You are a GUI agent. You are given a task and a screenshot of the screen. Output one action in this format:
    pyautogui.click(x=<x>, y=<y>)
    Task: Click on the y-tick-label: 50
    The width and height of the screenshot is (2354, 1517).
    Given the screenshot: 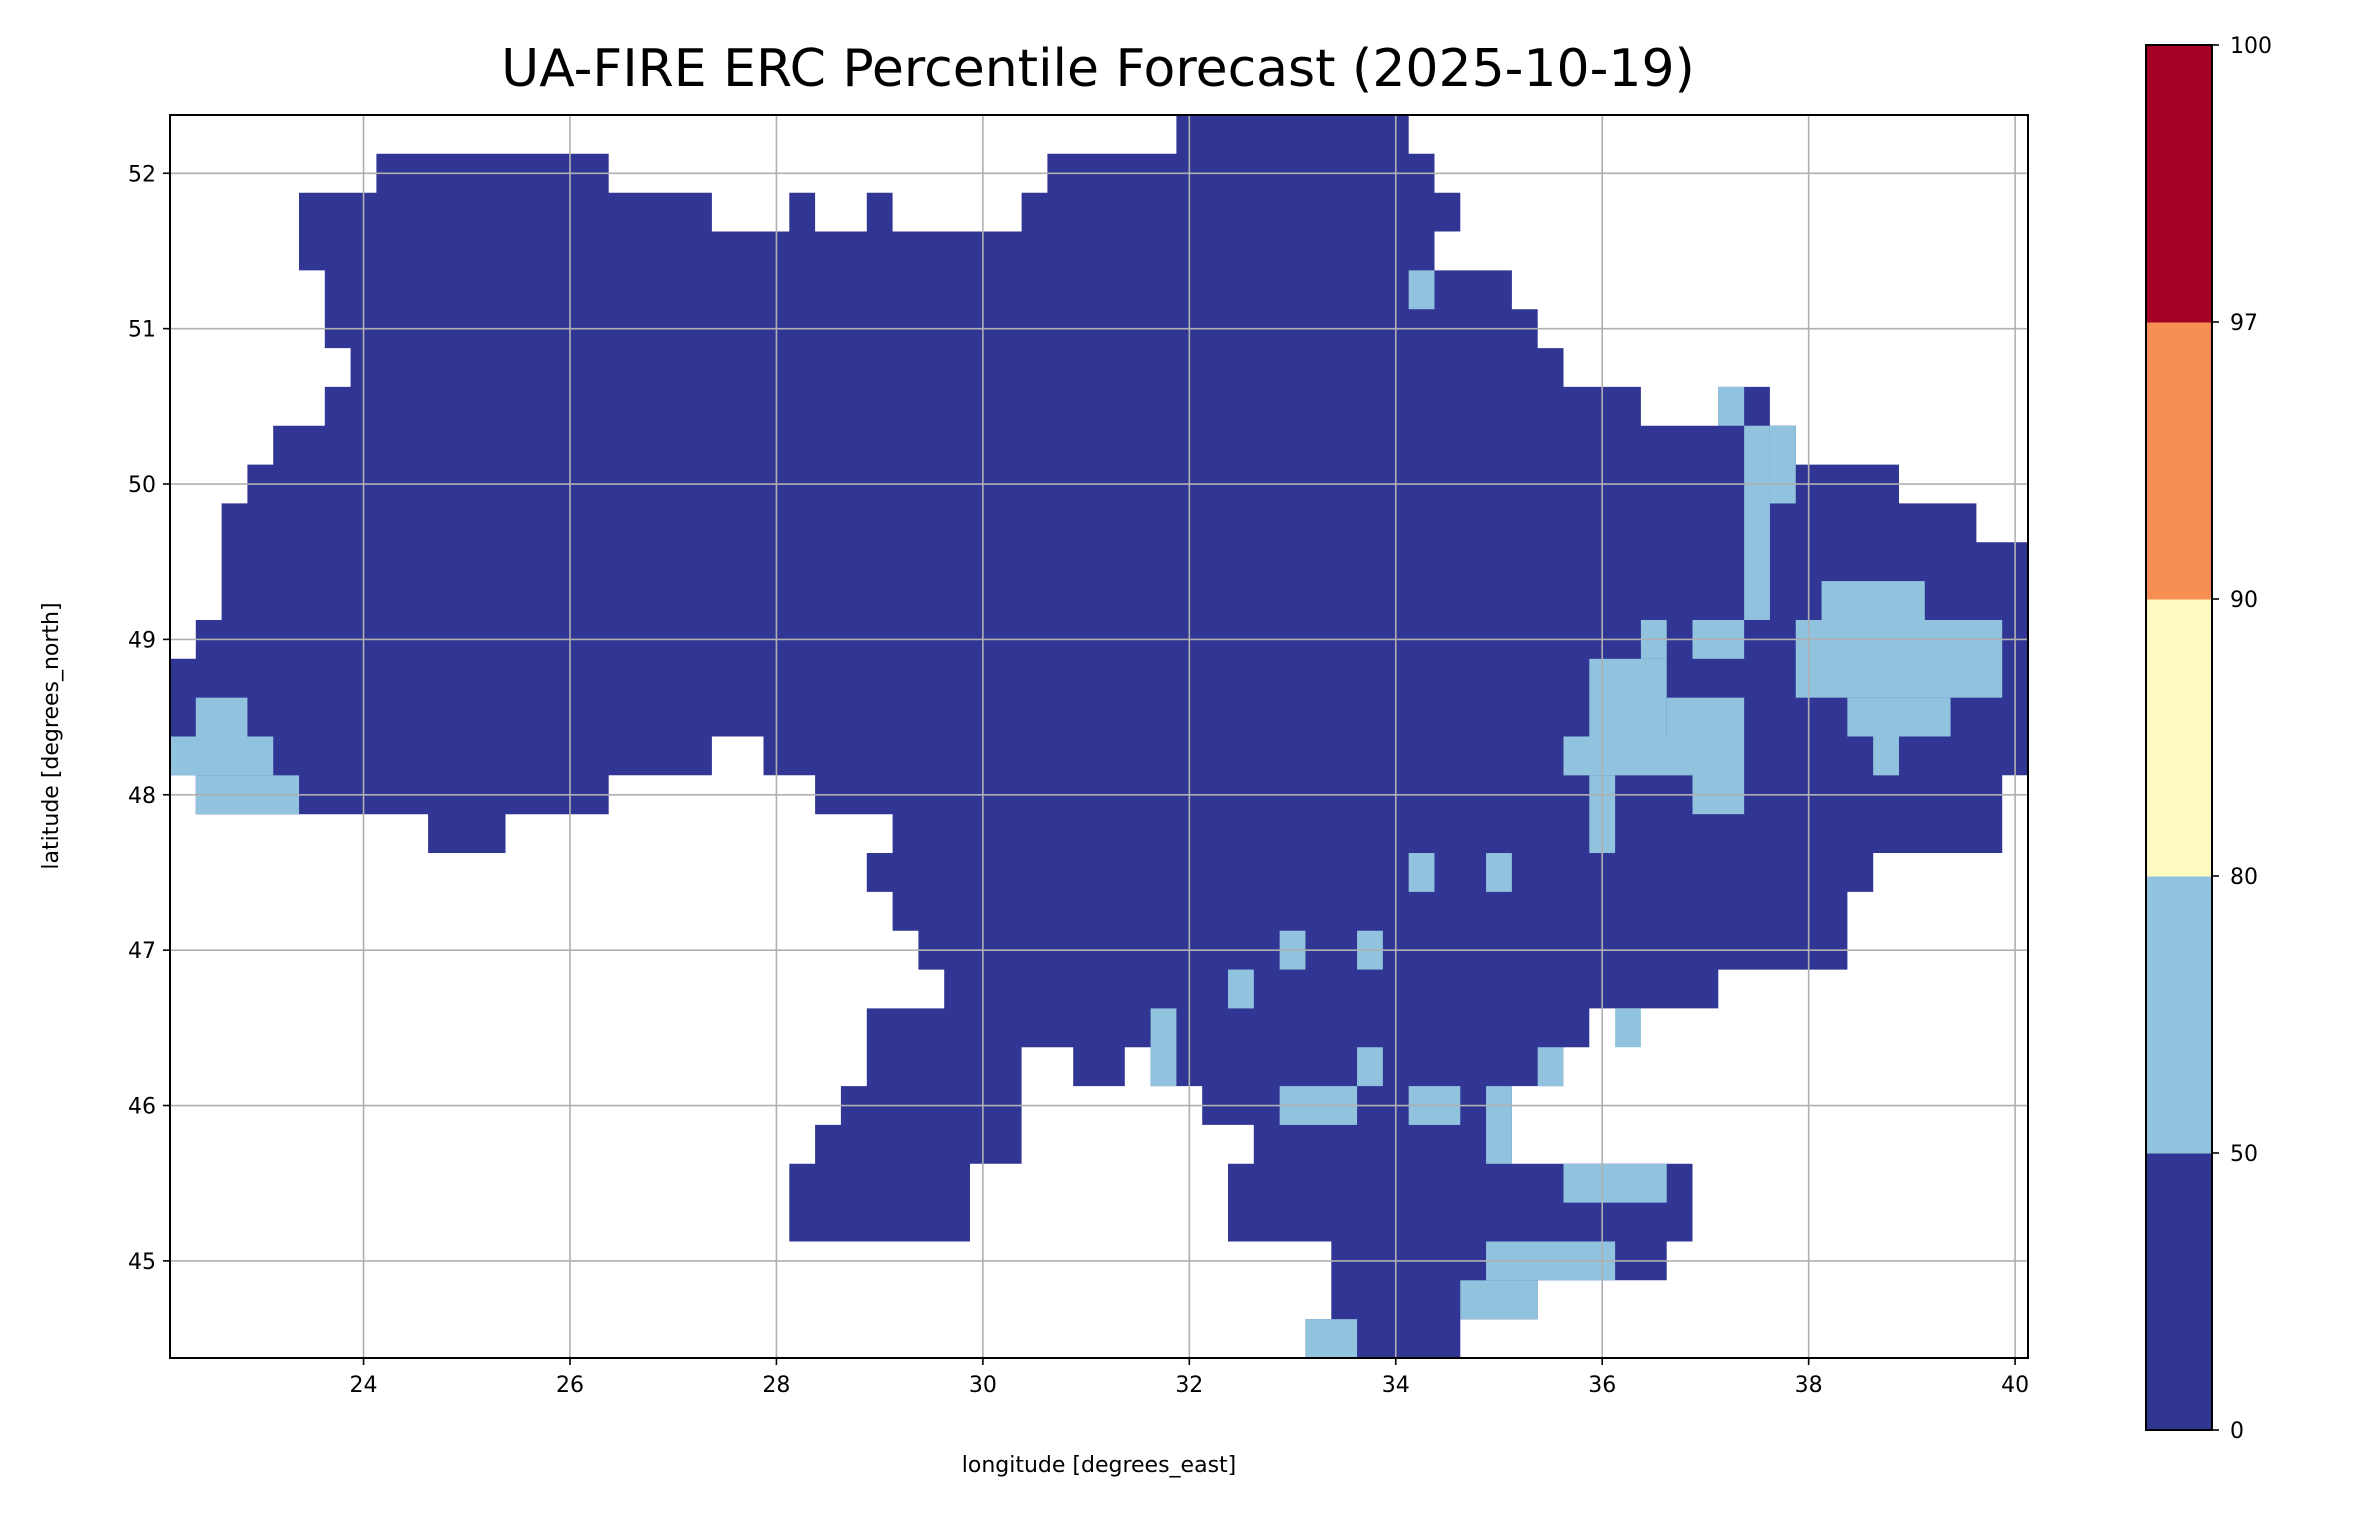 What is the action you would take?
    pyautogui.click(x=142, y=485)
    